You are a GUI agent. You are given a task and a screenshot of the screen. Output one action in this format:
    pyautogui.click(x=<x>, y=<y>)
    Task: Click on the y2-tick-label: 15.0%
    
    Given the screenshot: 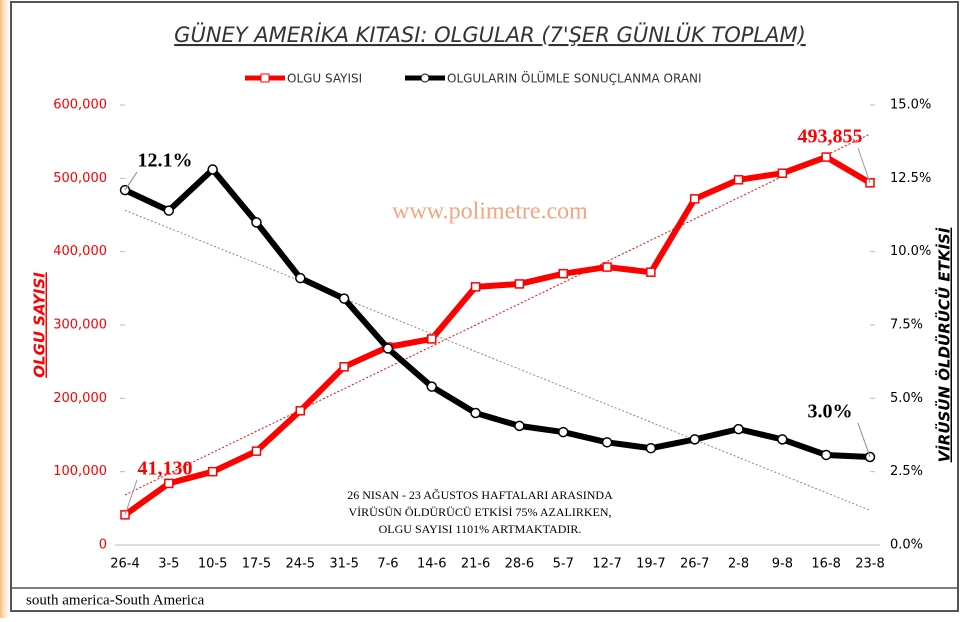 What is the action you would take?
    pyautogui.click(x=910, y=105)
    